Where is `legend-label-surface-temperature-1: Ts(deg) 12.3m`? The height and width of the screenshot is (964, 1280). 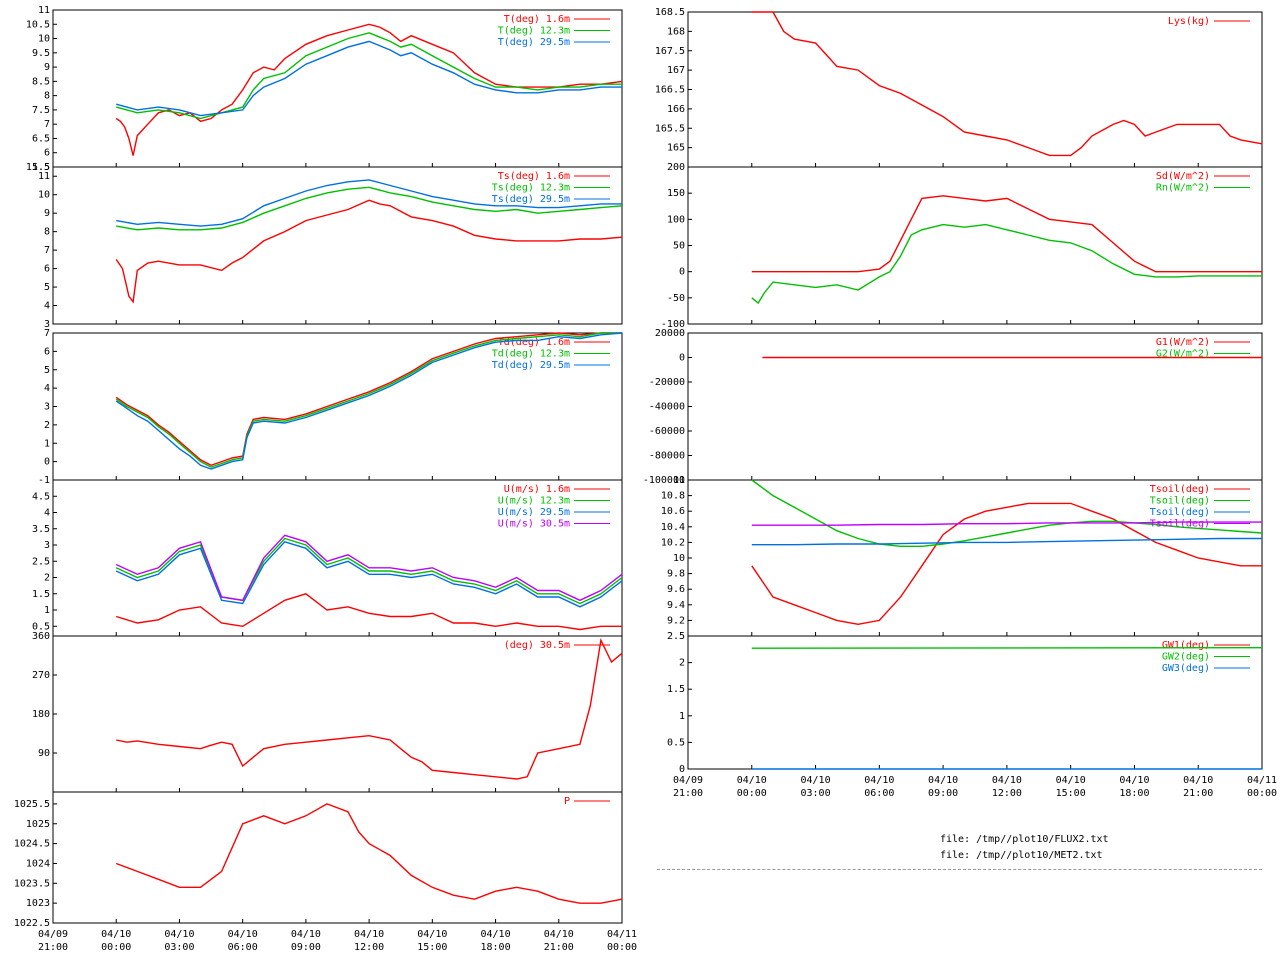 legend-label-surface-temperature-1: Ts(deg) 12.3m is located at coordinates (531, 188).